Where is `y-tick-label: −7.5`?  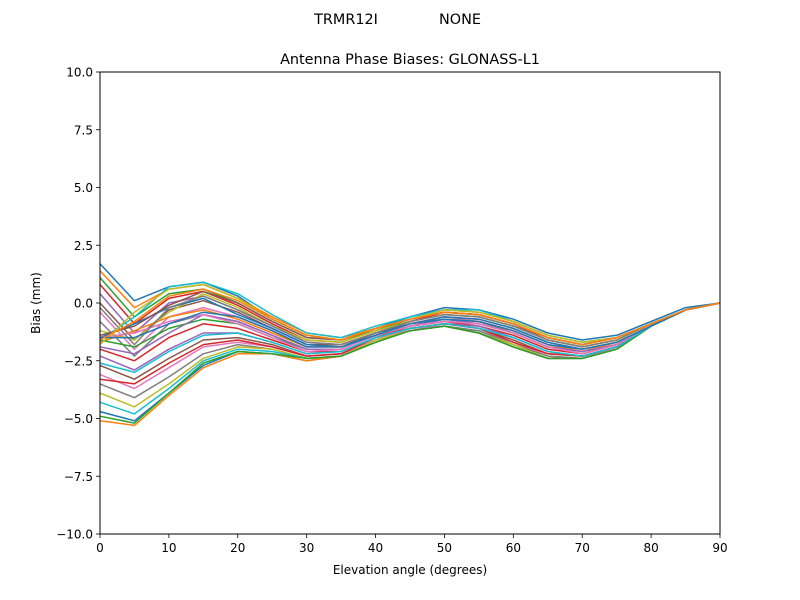 y-tick-label: −7.5 is located at coordinates (78, 477).